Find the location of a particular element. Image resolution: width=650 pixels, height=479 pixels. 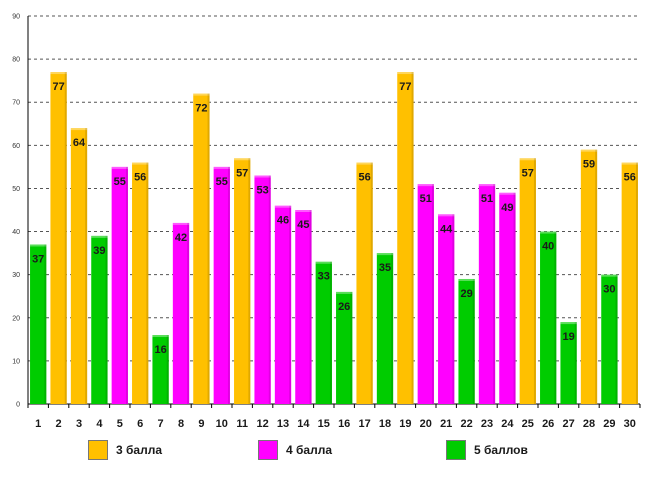

data-label: 57 is located at coordinates (528, 173).